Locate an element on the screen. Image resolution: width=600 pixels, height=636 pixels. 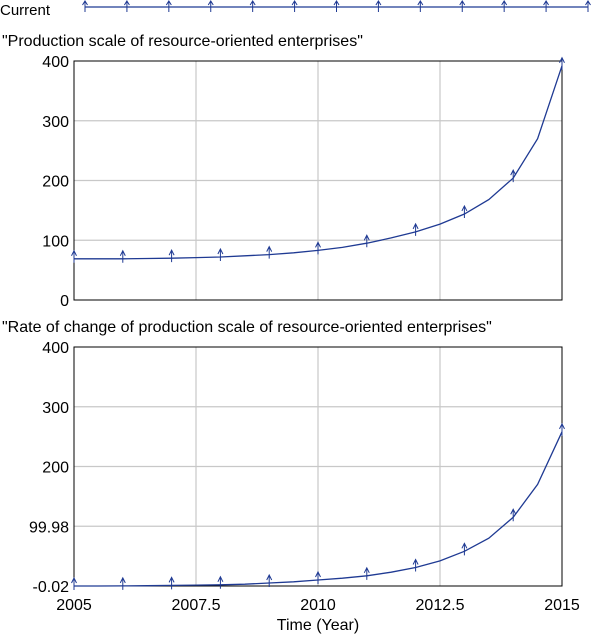
panel-2-y-tick-label: 300 is located at coordinates (55, 408).